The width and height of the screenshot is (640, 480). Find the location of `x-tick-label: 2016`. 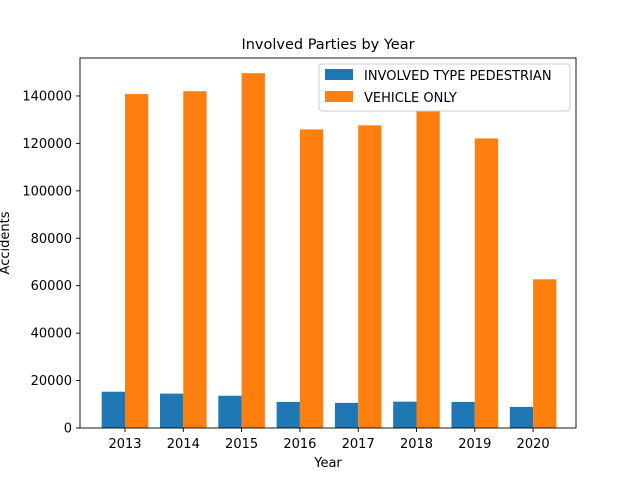

x-tick-label: 2016 is located at coordinates (299, 444).